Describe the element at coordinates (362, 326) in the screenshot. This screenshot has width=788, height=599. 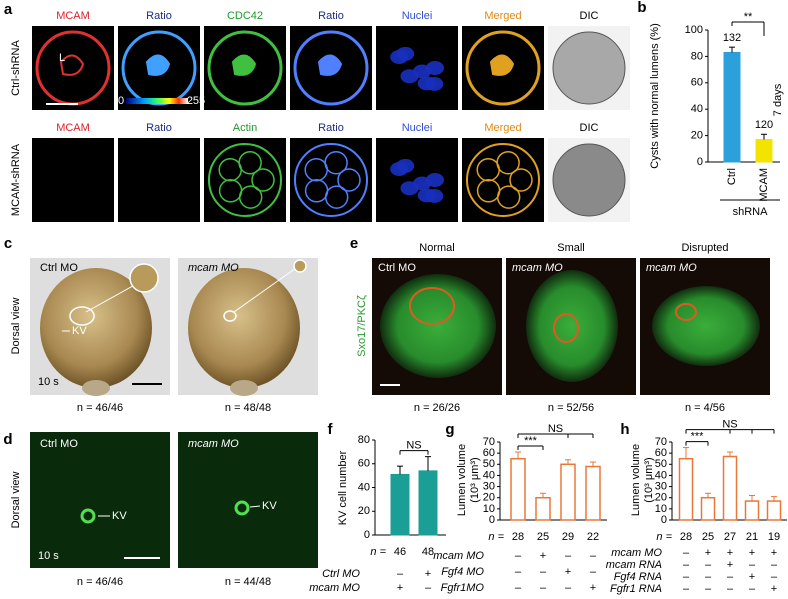
I see `stain-label: Sxo17/PKCζ` at that location.